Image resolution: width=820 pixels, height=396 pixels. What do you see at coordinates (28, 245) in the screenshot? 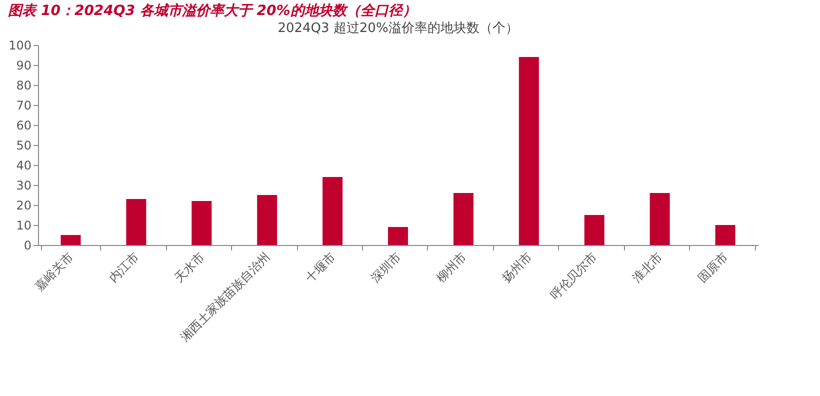
I see `y-tick-label: 0` at bounding box center [28, 245].